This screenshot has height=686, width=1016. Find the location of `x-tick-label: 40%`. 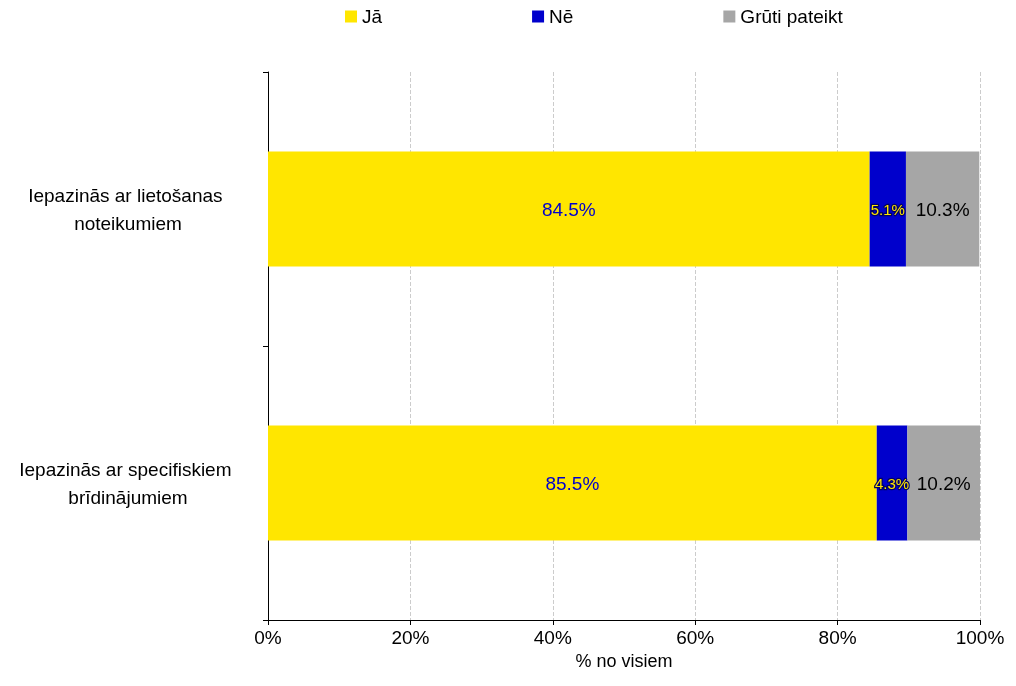

x-tick-label: 40% is located at coordinates (552, 637).